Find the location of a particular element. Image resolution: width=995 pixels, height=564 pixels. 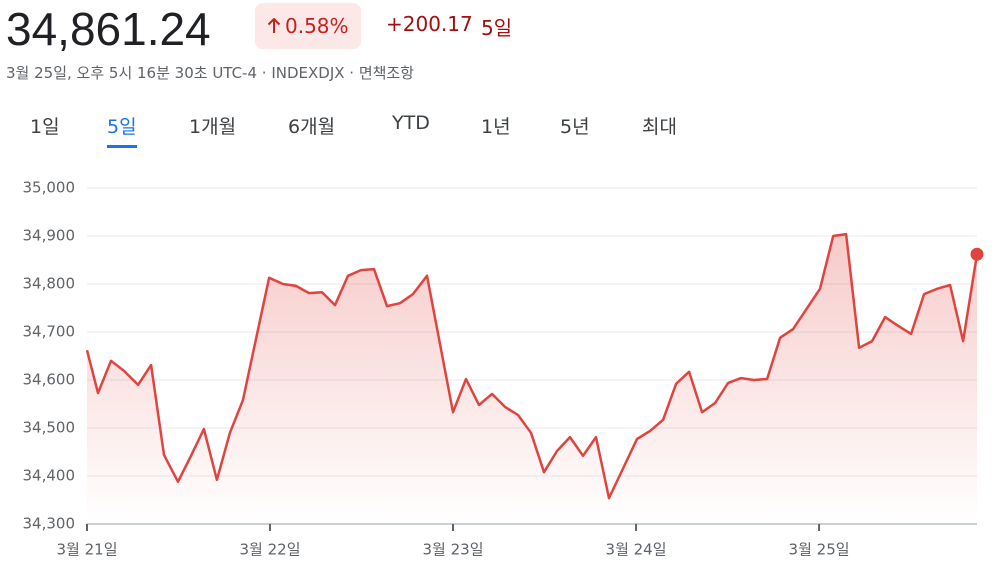

y-tick-label: 35,000 is located at coordinates (49, 188).